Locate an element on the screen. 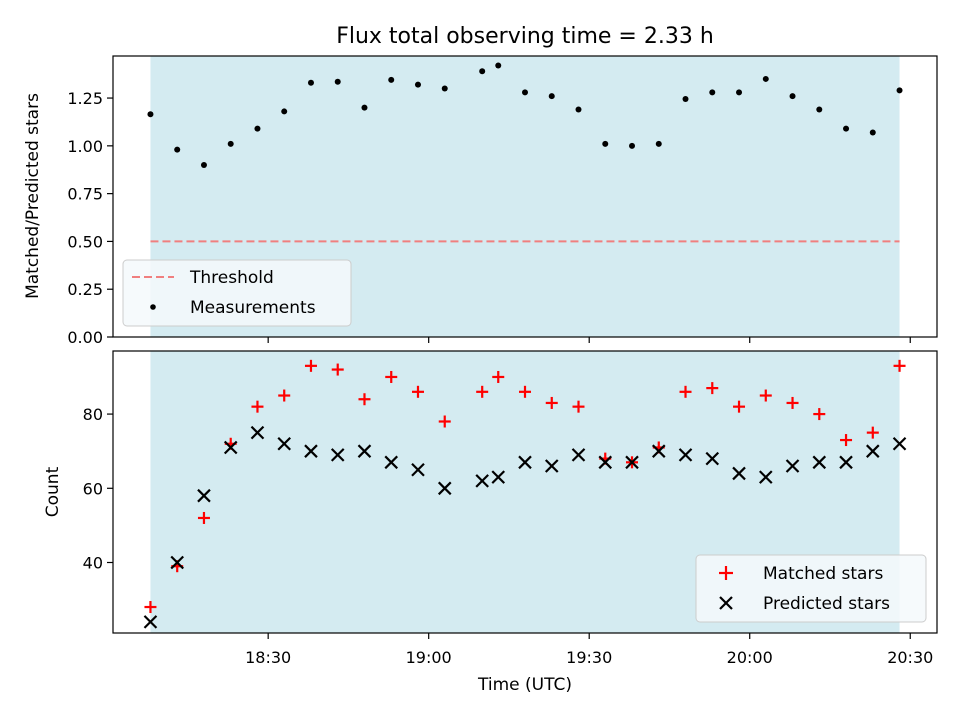 Image resolution: width=960 pixels, height=720 pixels. legend-matched-label: Matched stars is located at coordinates (823, 574).